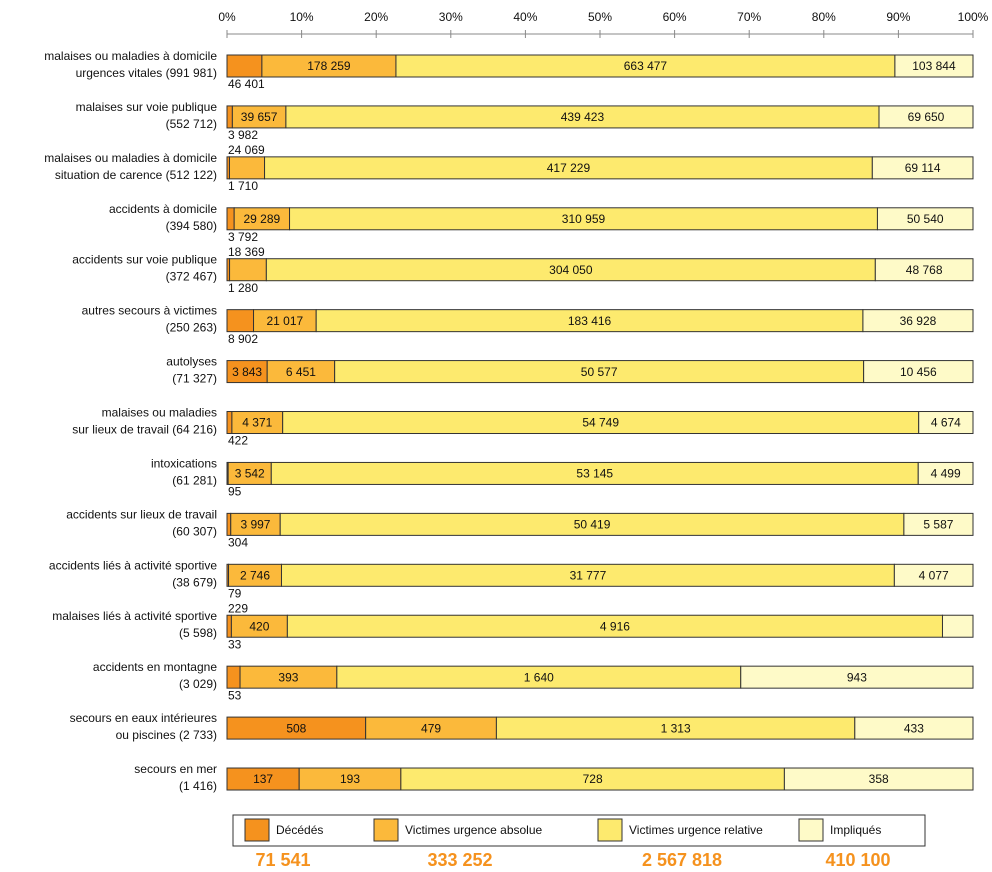 Image resolution: width=992 pixels, height=872 pixels. What do you see at coordinates (525, 17) in the screenshot?
I see `x-tick-label: 40%` at bounding box center [525, 17].